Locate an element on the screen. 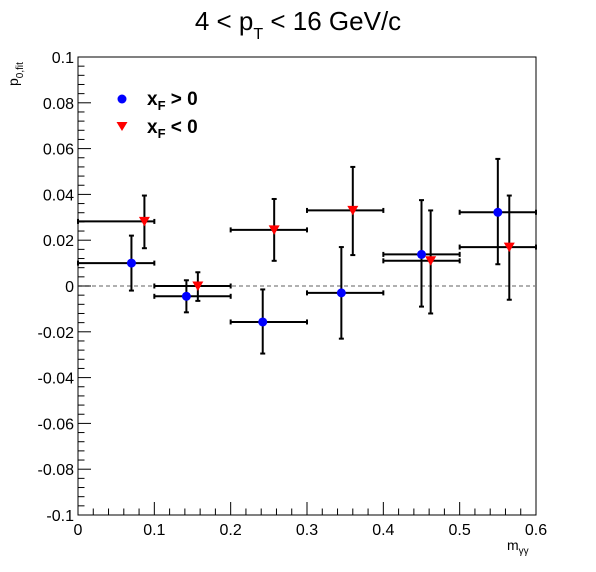  y-tick-label: 0.06 is located at coordinates (58, 150).